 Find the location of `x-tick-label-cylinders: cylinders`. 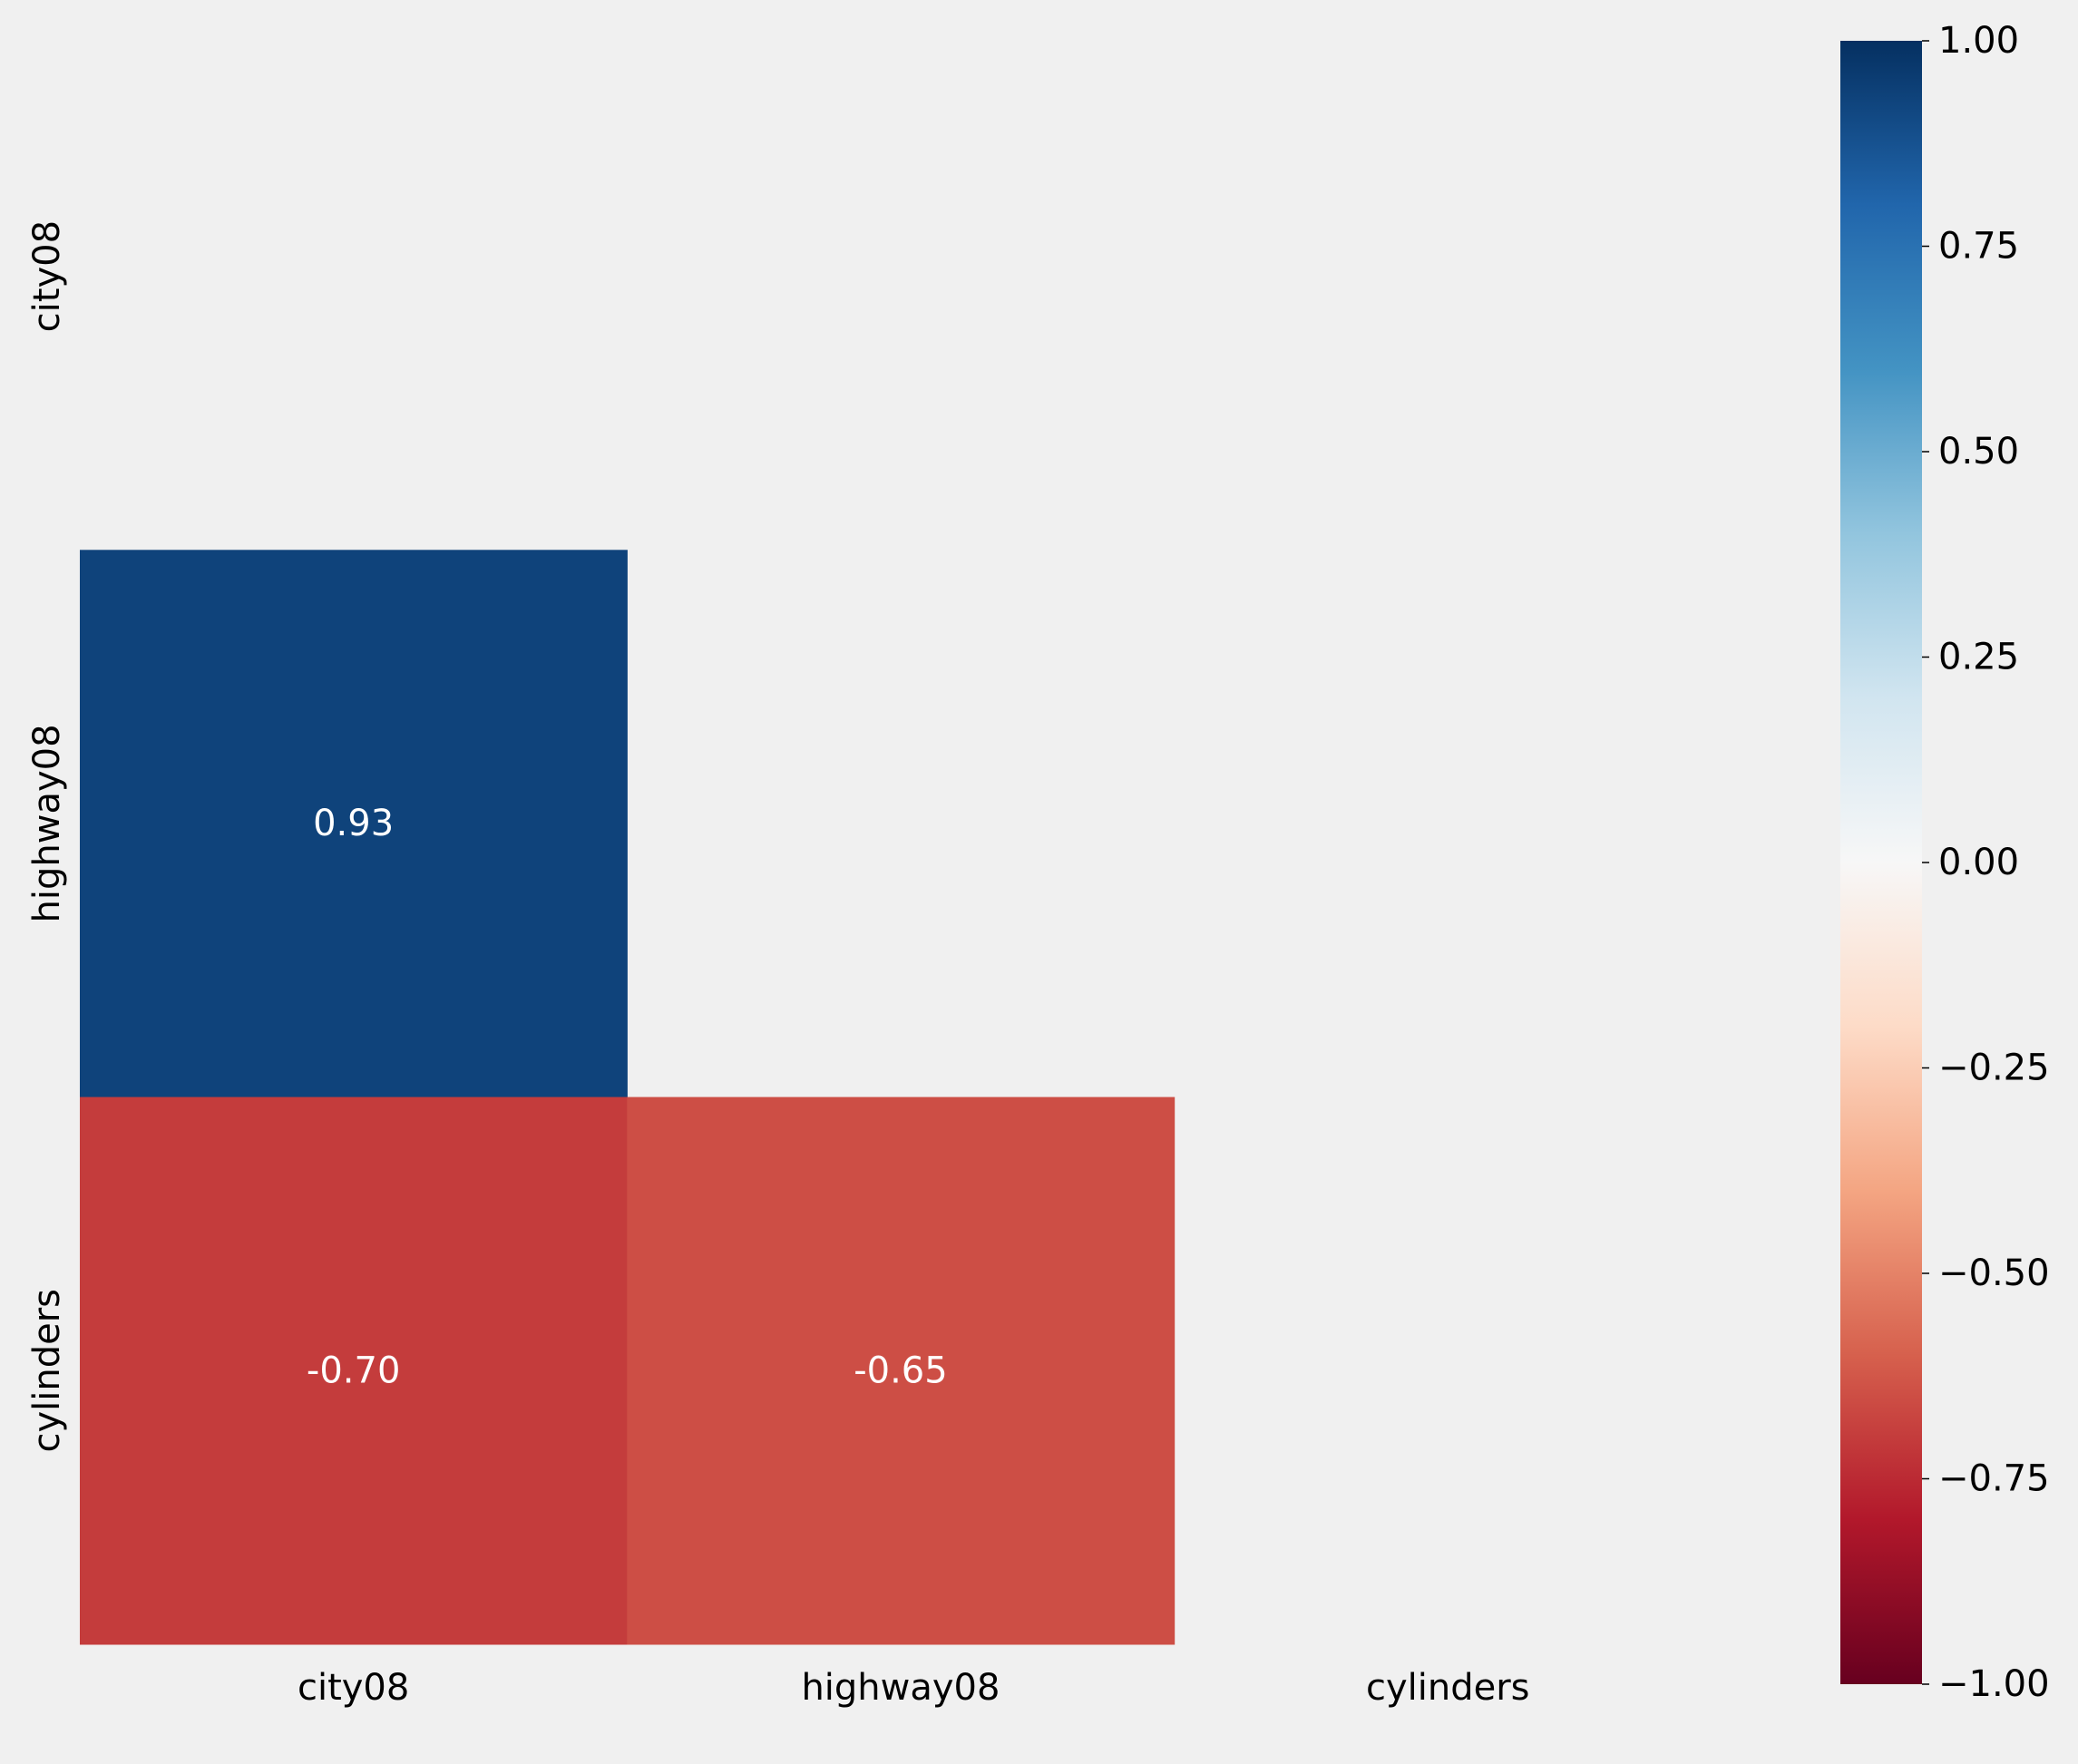

x-tick-label-cylinders: cylinders is located at coordinates (1448, 1688).